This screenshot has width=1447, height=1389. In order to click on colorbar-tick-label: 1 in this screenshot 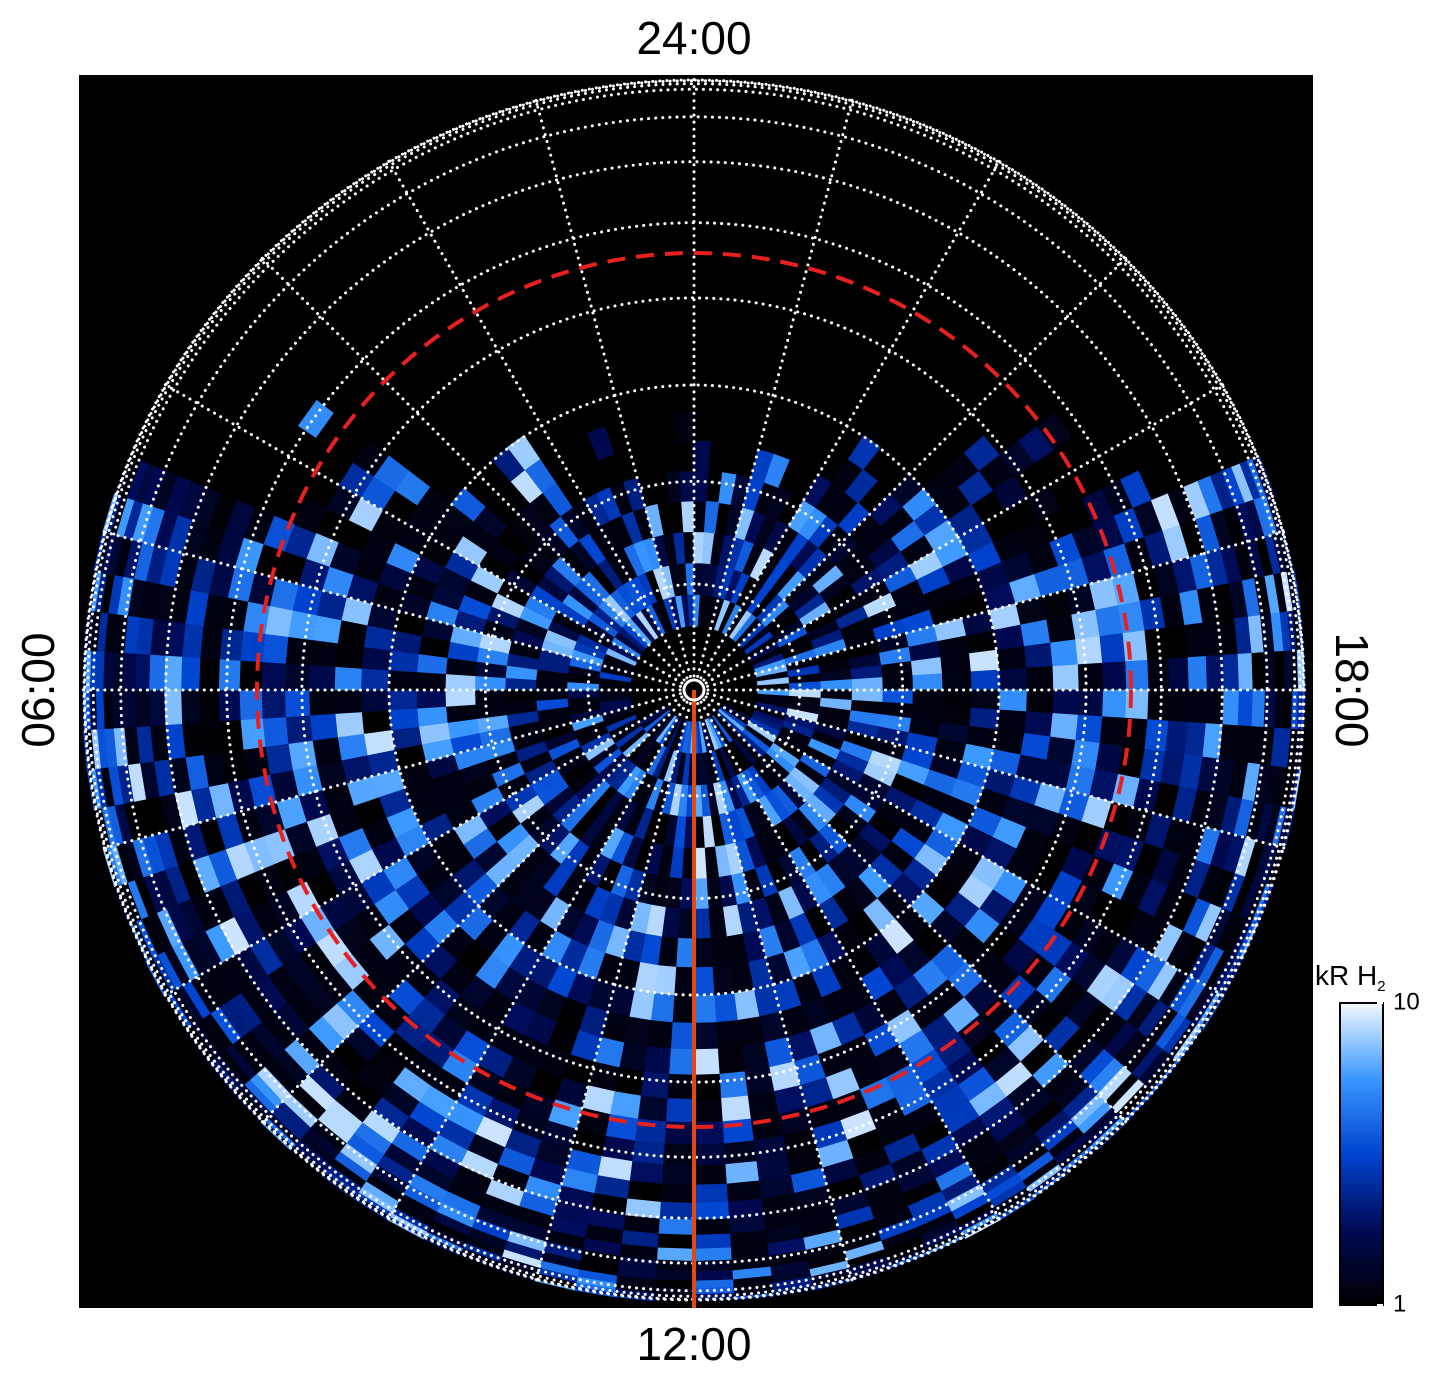, I will do `click(1399, 1303)`.